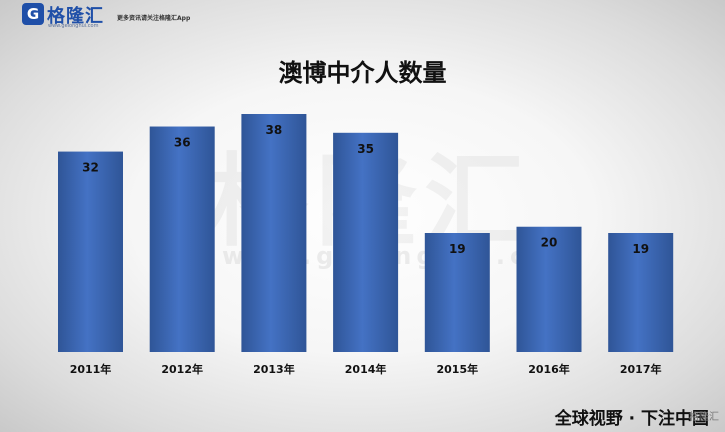 This screenshot has height=432, width=725. I want to click on bar-2015年, so click(457, 292).